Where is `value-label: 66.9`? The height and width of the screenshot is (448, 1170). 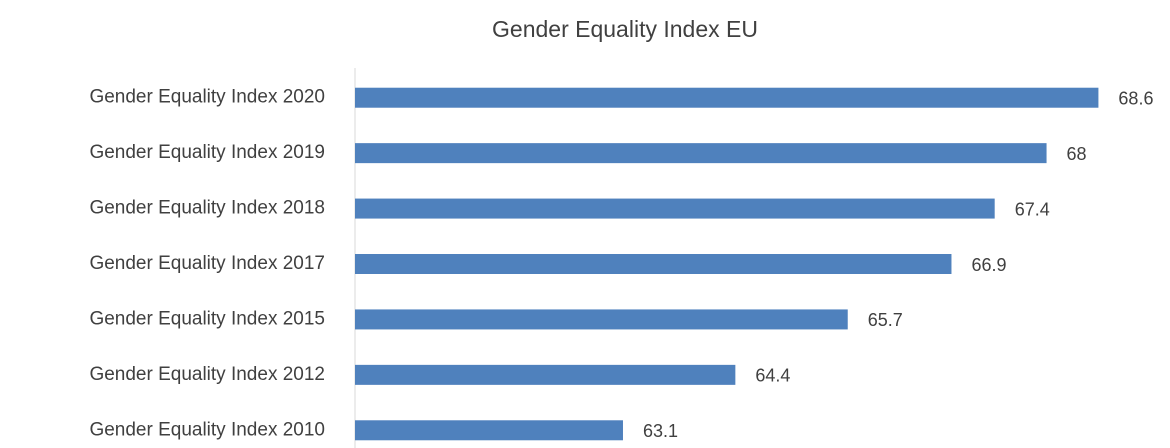 value-label: 66.9 is located at coordinates (988, 265).